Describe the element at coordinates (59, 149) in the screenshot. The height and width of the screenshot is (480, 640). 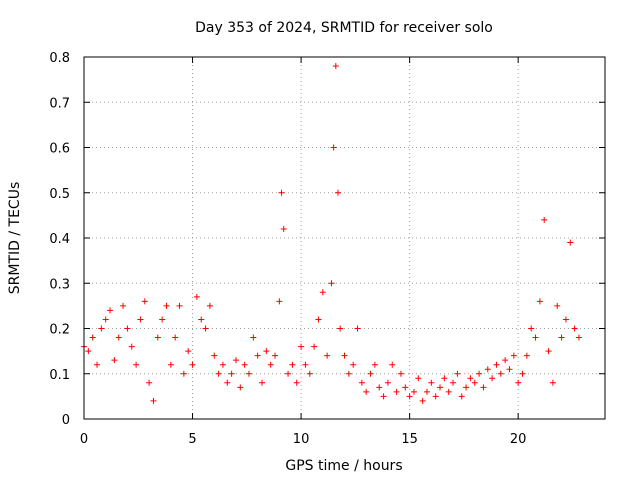
I see `y-tick-label: 0.6` at that location.